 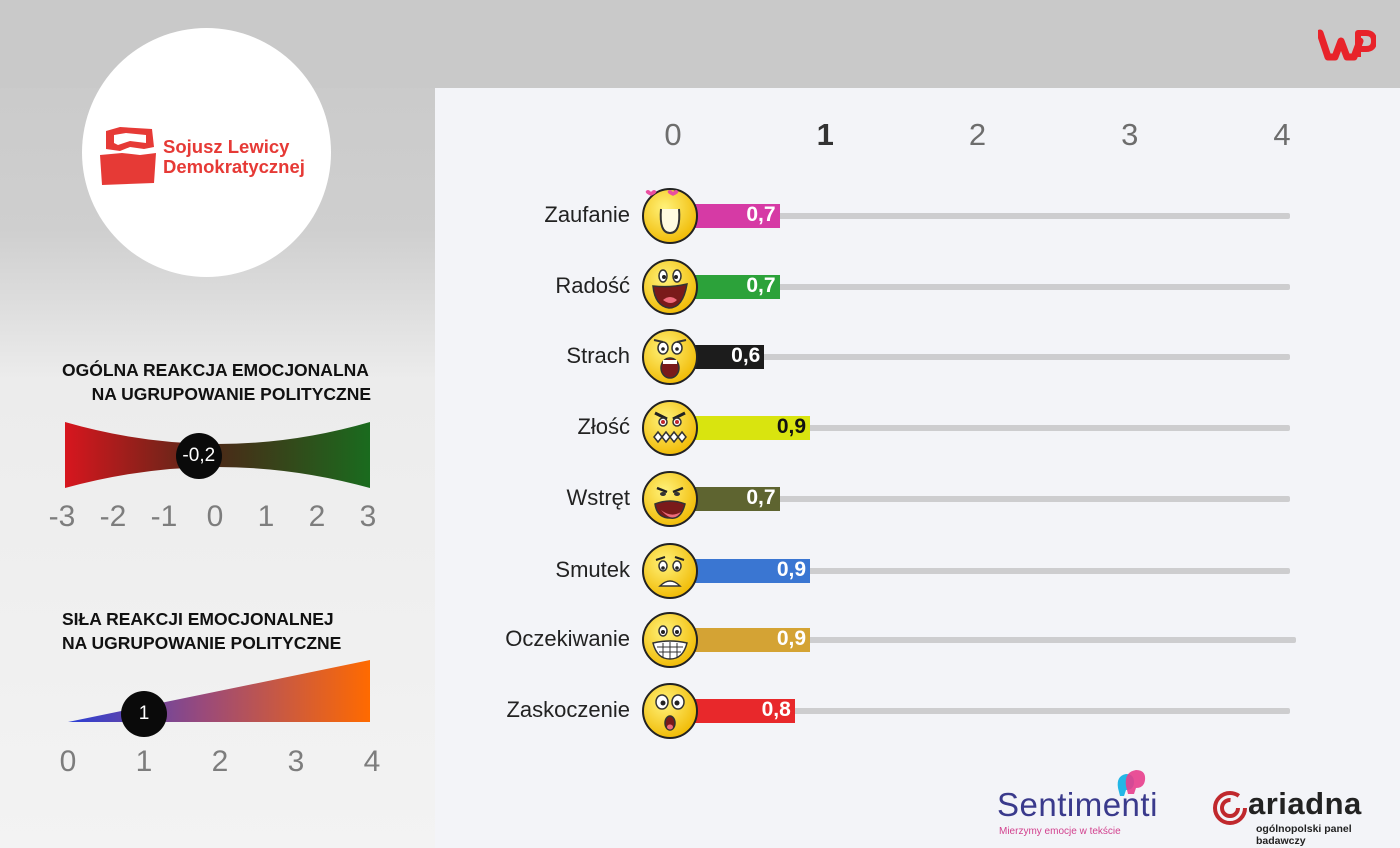 What do you see at coordinates (673, 134) in the screenshot?
I see `x-axis-tick: 0` at bounding box center [673, 134].